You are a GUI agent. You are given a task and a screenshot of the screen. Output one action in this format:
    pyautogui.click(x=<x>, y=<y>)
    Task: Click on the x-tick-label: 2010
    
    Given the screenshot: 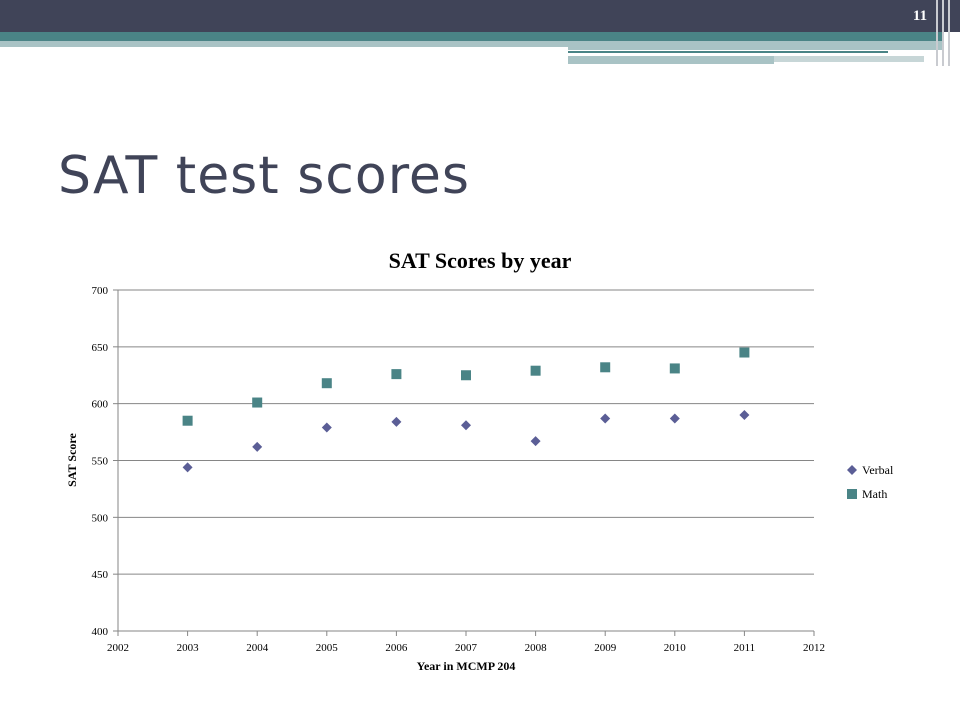 What is the action you would take?
    pyautogui.click(x=675, y=648)
    